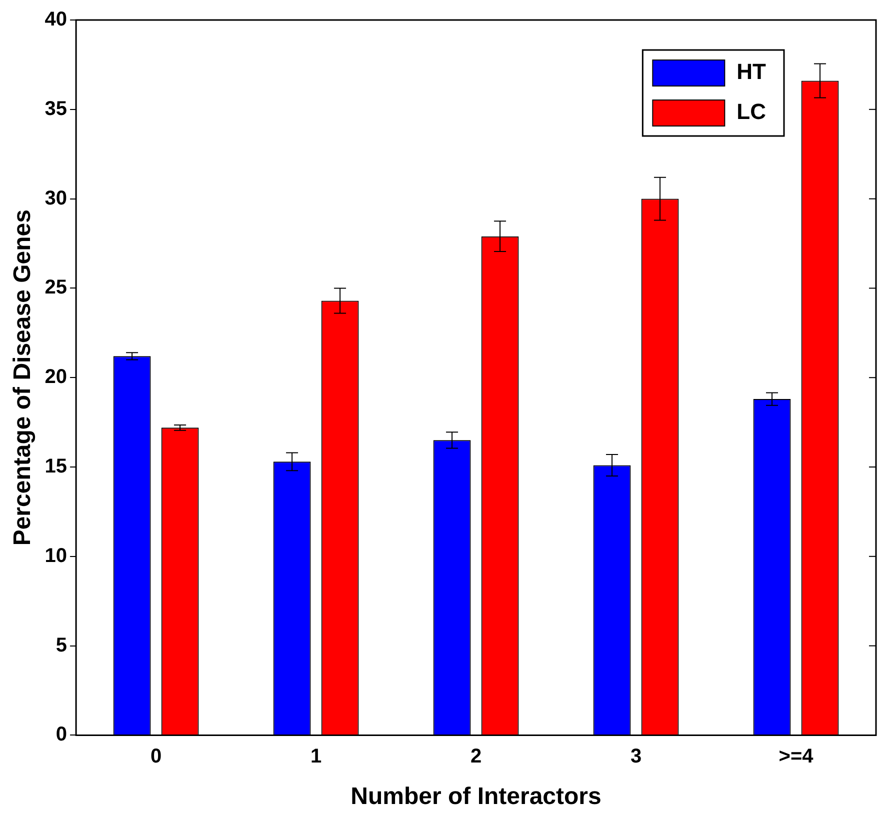 The height and width of the screenshot is (821, 884). What do you see at coordinates (56, 377) in the screenshot?
I see `y-tick-label: 20` at bounding box center [56, 377].